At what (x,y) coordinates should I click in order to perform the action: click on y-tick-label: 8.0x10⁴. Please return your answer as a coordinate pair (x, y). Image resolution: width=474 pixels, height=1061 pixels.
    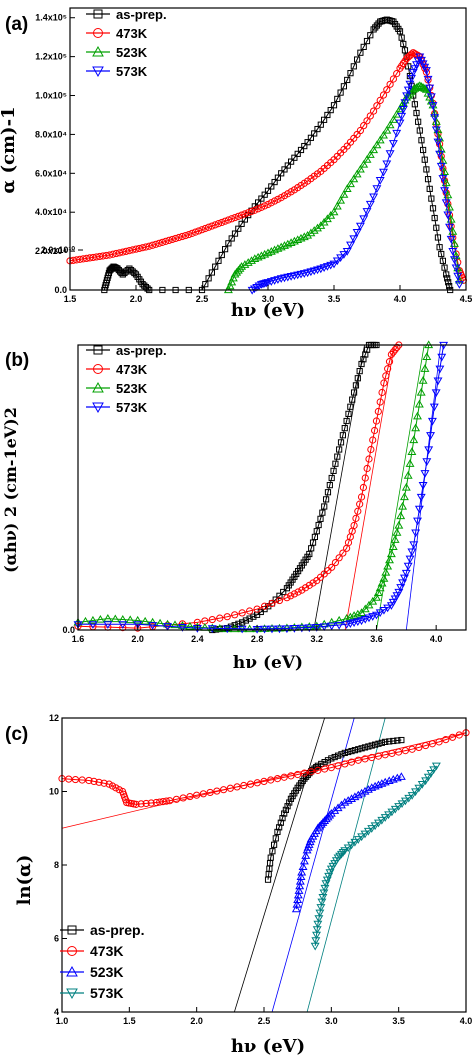
    Looking at the image, I should click on (51, 134).